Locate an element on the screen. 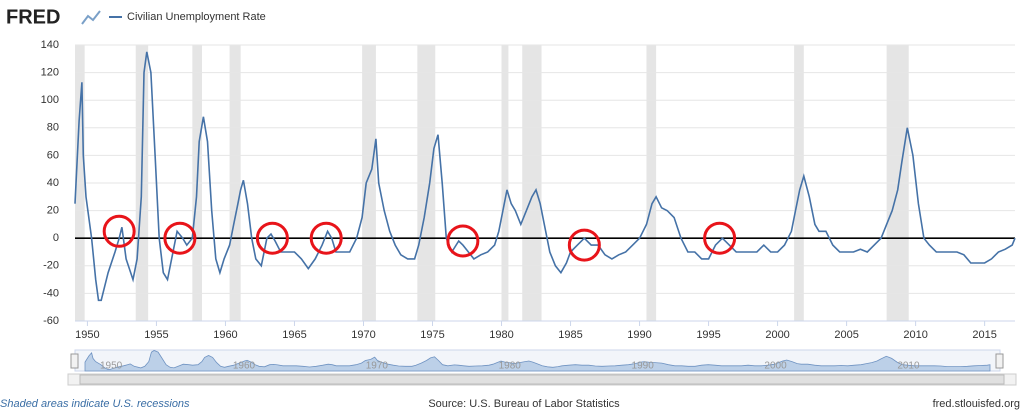 The image size is (1024, 411). footer-source: Source: U.S. Bureau of Labor Statistics is located at coordinates (524, 404).